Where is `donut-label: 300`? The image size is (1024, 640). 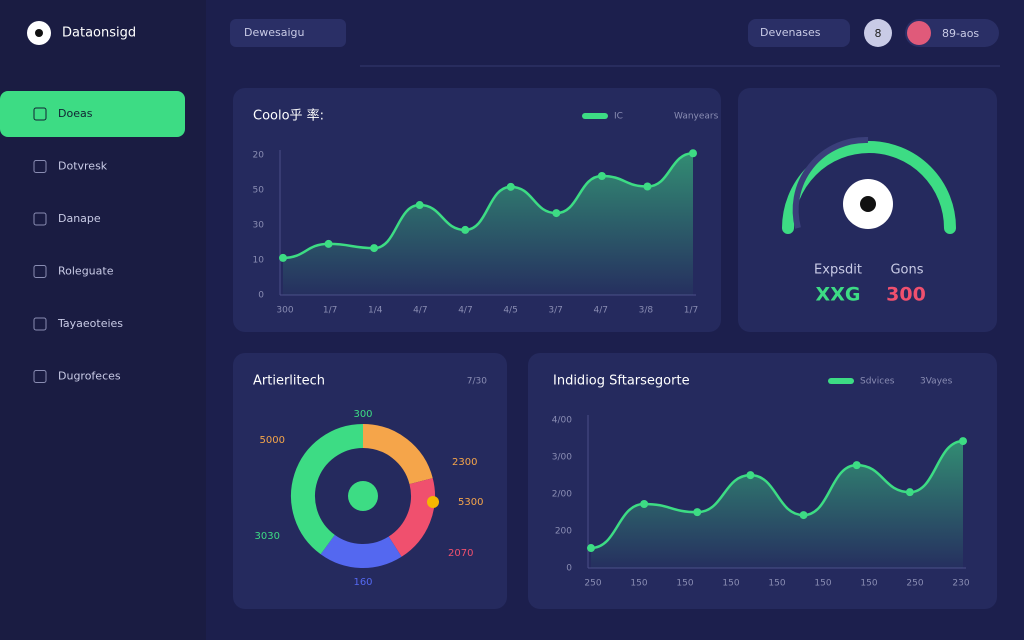 donut-label: 300 is located at coordinates (362, 414).